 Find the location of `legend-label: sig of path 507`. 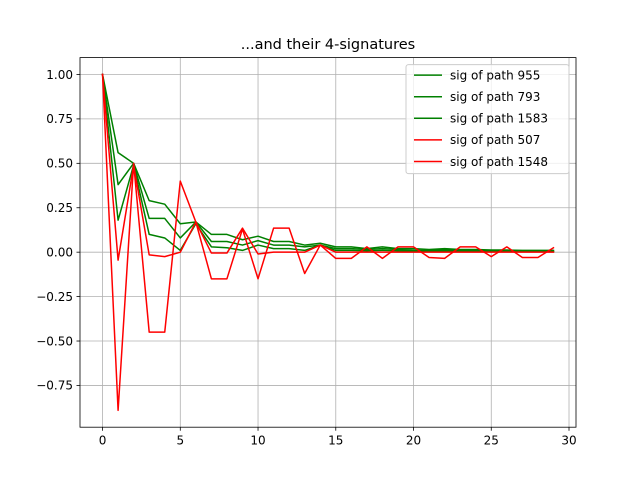

legend-label: sig of path 507 is located at coordinates (495, 140).